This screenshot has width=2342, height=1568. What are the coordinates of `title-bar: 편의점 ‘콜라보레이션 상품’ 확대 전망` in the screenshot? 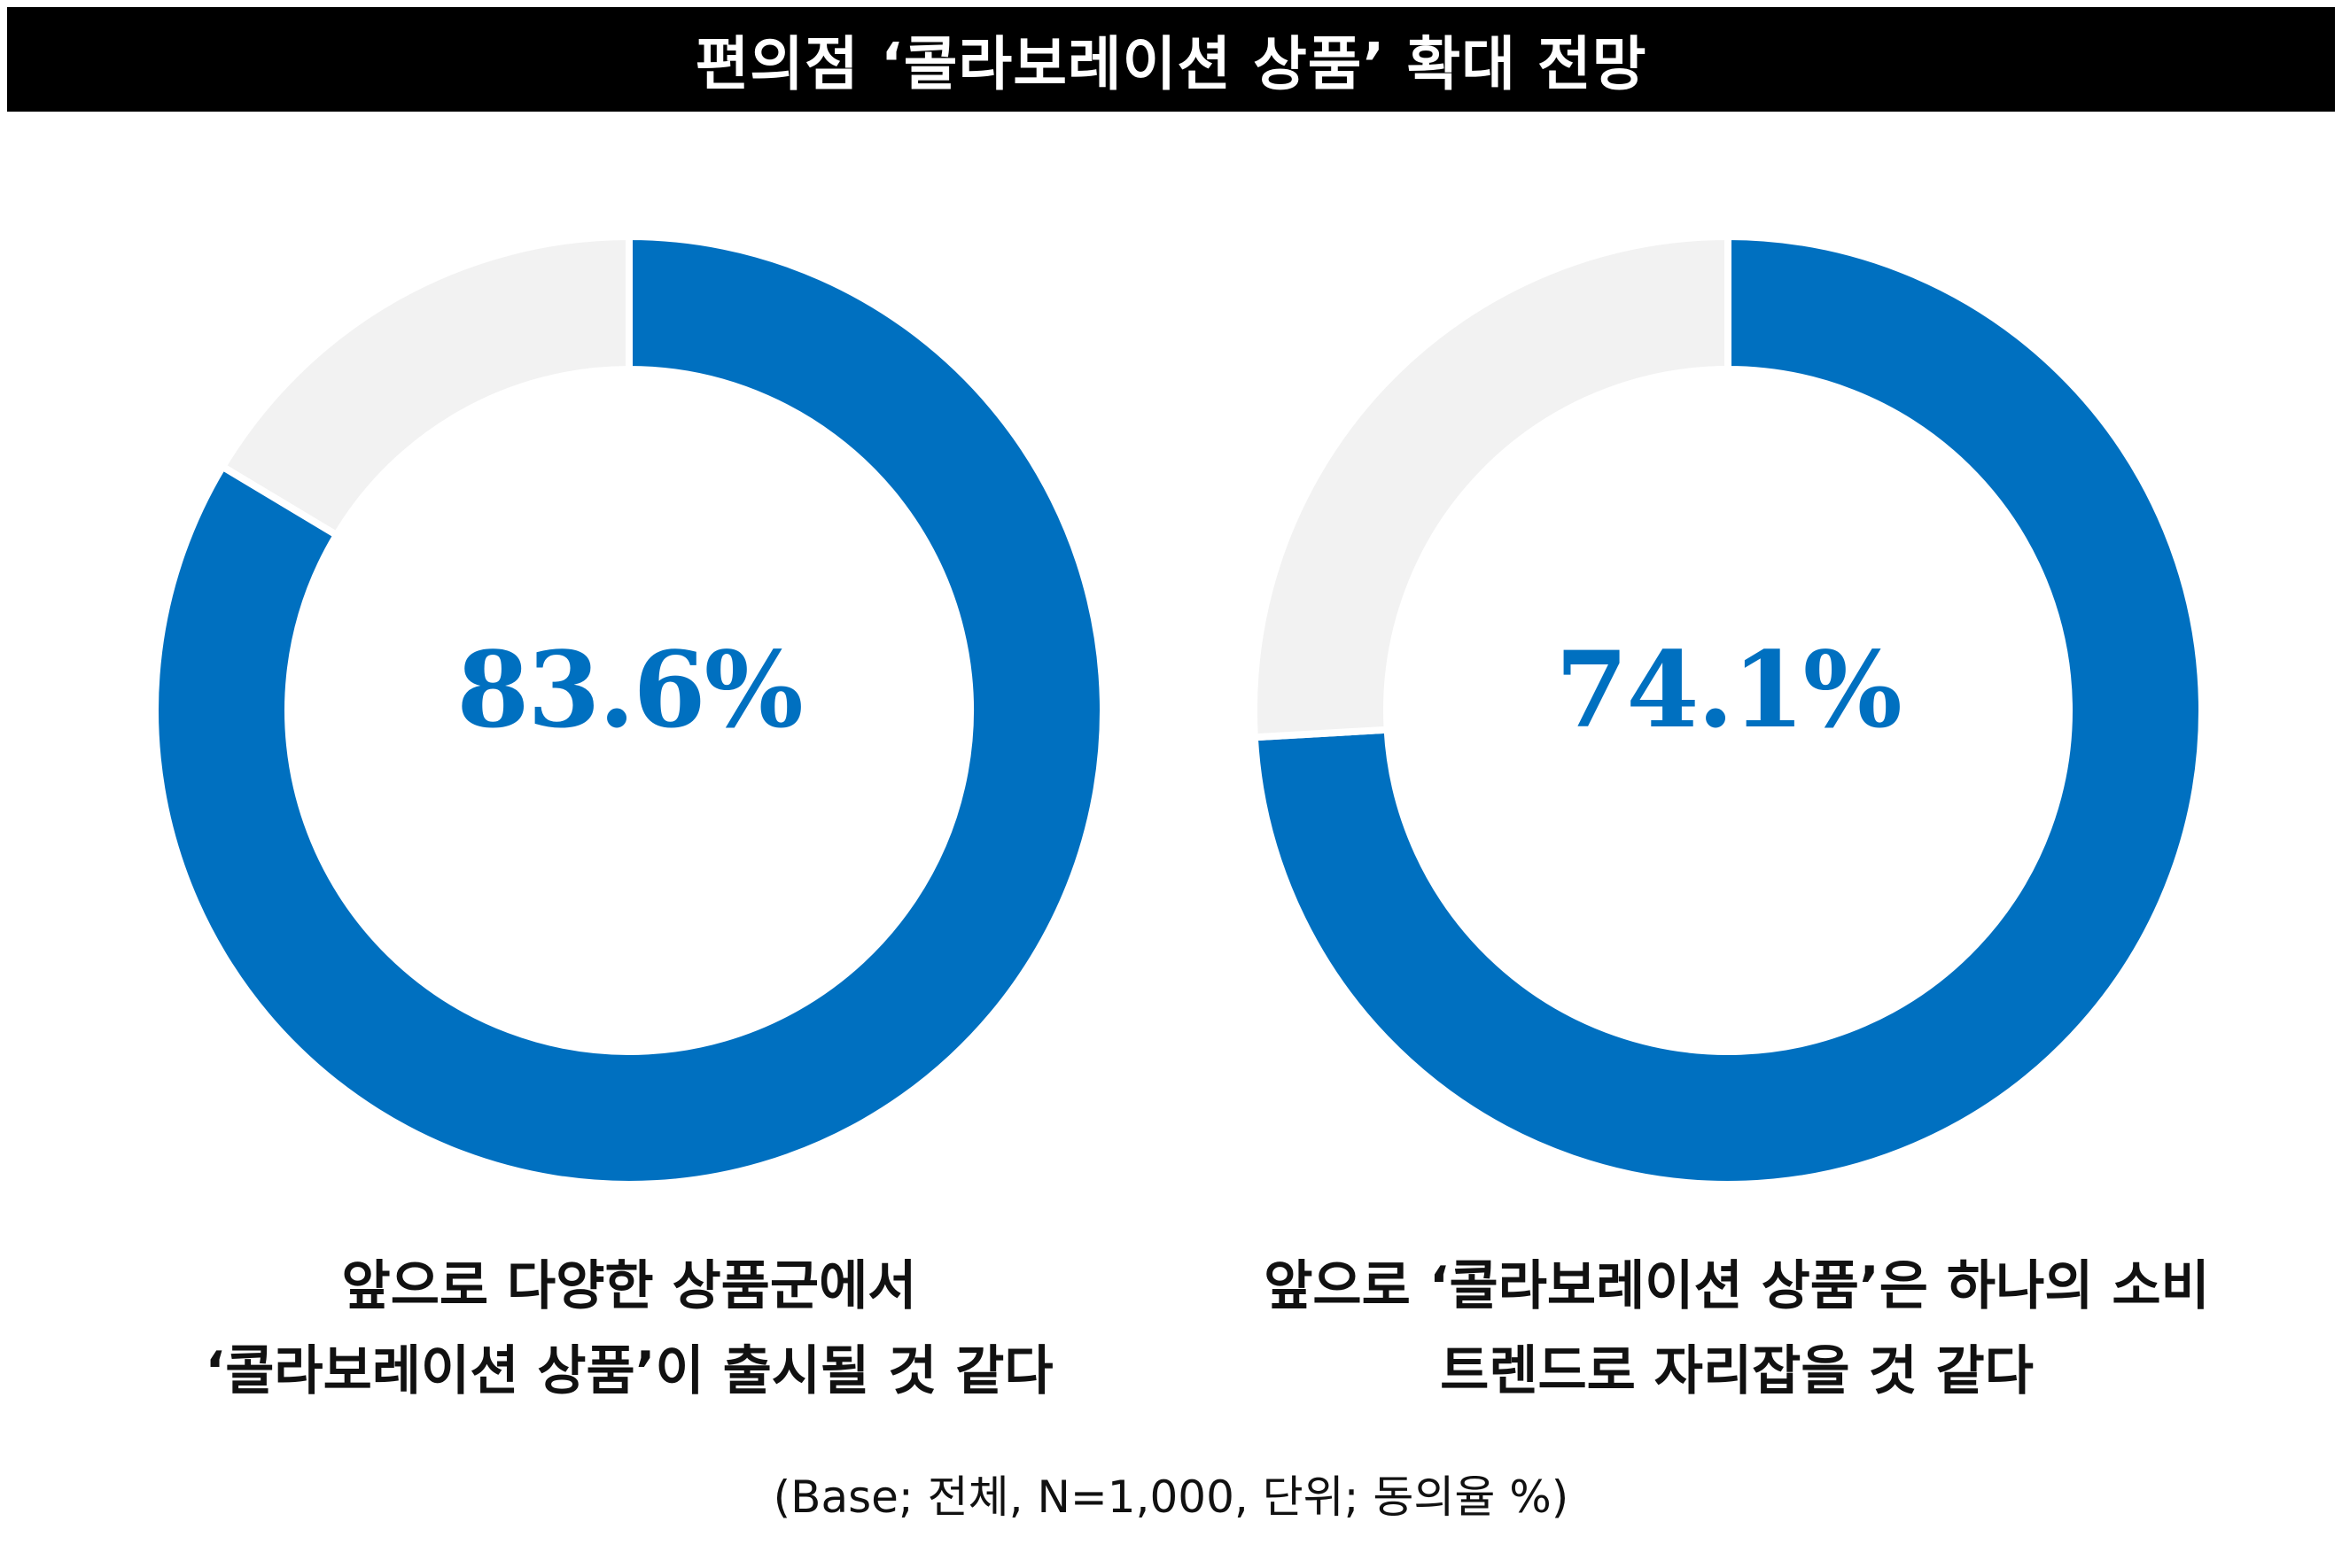 It's located at (1171, 59).